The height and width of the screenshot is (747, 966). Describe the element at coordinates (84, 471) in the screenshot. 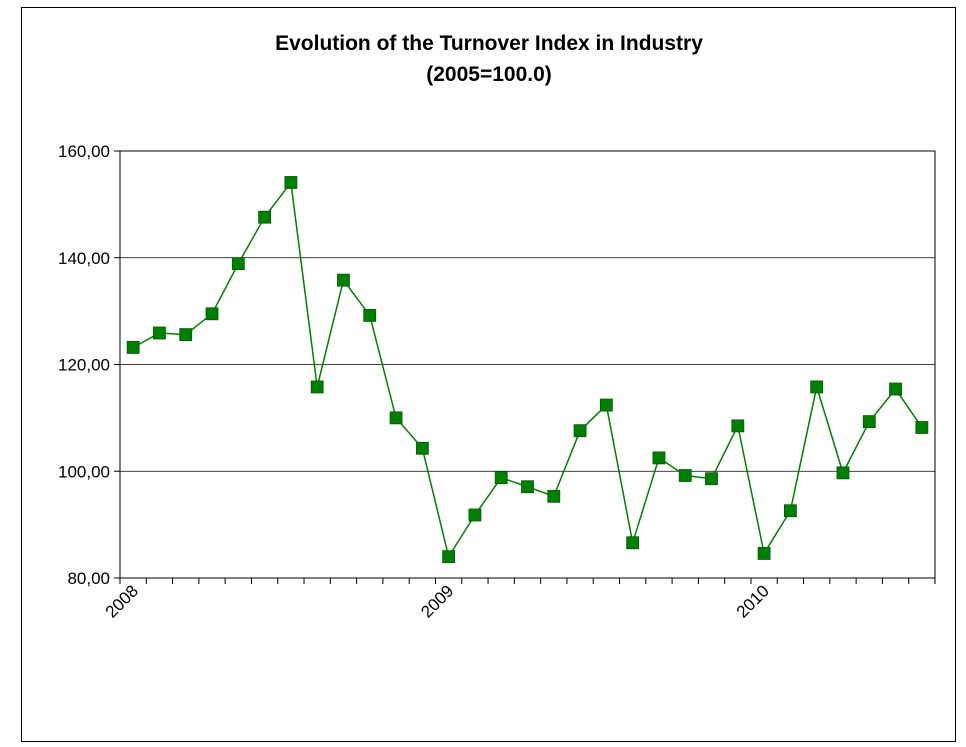

I see `y-tick-label: 100,00` at that location.